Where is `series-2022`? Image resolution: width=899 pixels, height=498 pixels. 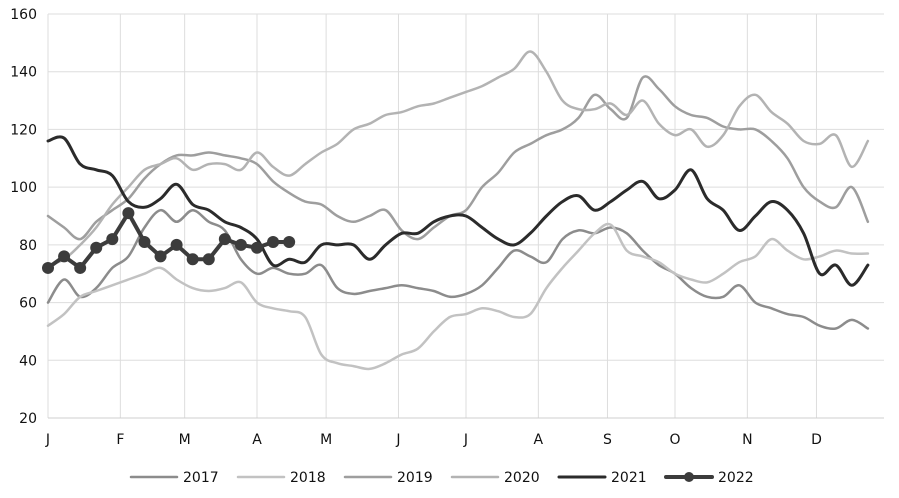
series-2022 is located at coordinates (169, 240).